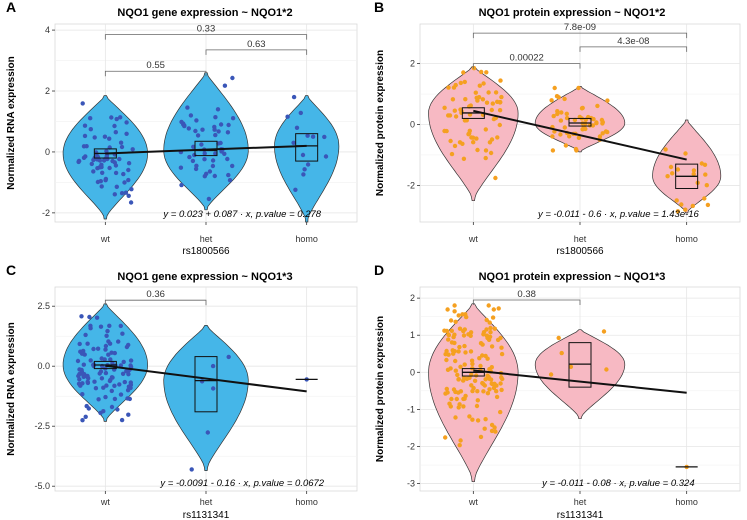 The width and height of the screenshot is (747, 520). I want to click on p-value-label: 7.8e-09, so click(580, 27).